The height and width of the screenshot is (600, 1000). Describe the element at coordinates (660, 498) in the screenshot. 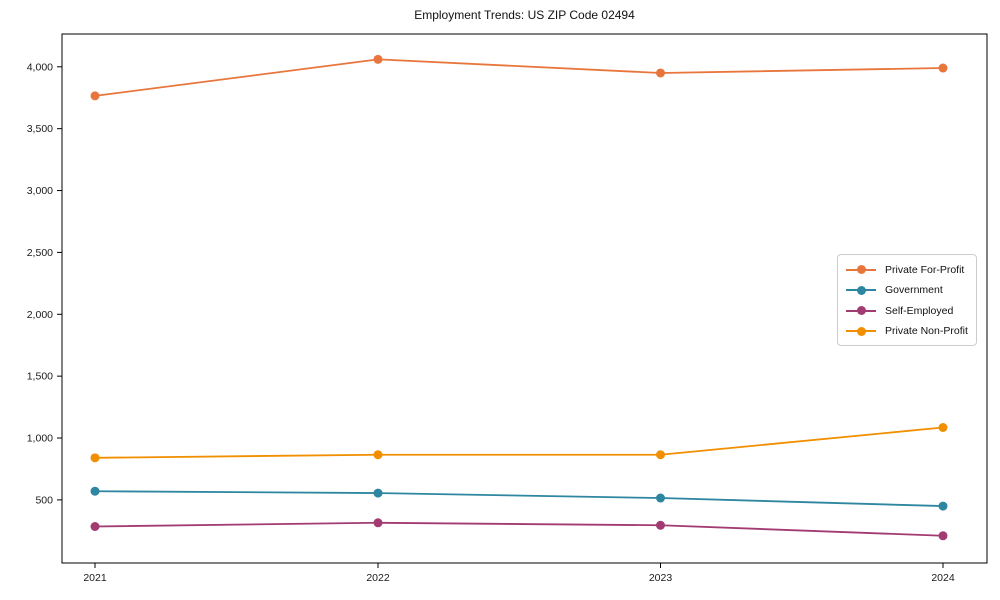

I see `data-point-government-2023` at that location.